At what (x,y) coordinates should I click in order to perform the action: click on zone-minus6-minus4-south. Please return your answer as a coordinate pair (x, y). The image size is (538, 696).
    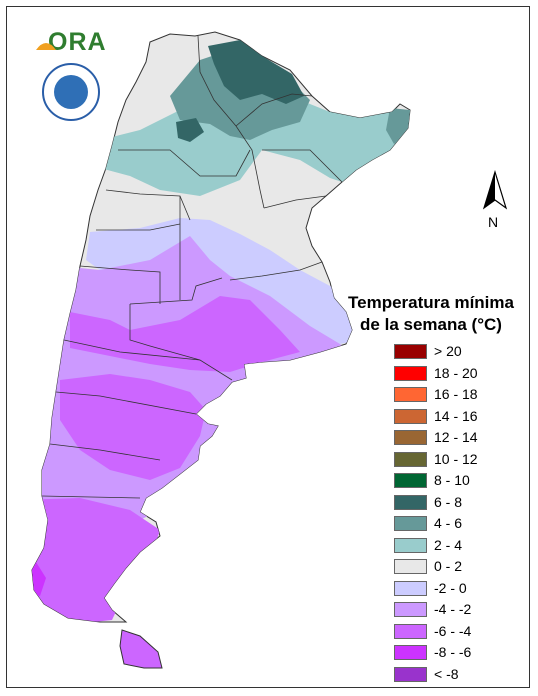
    Looking at the image, I should click on (96, 560).